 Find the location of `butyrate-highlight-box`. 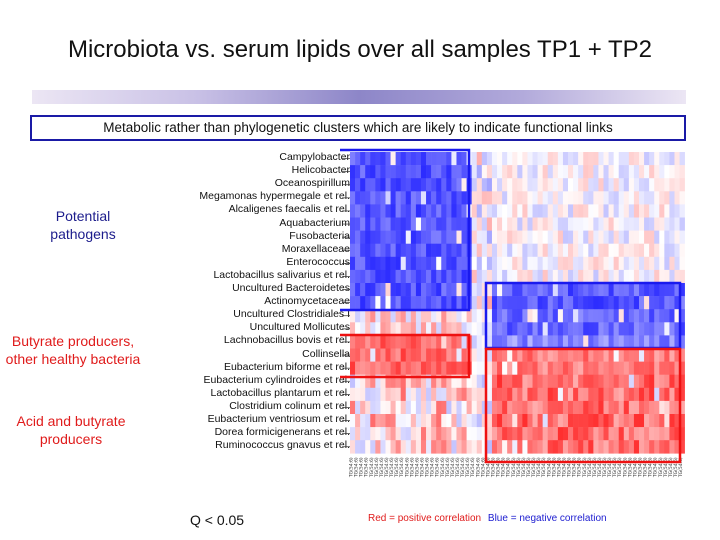

butyrate-highlight-box is located at coordinates (405, 356).